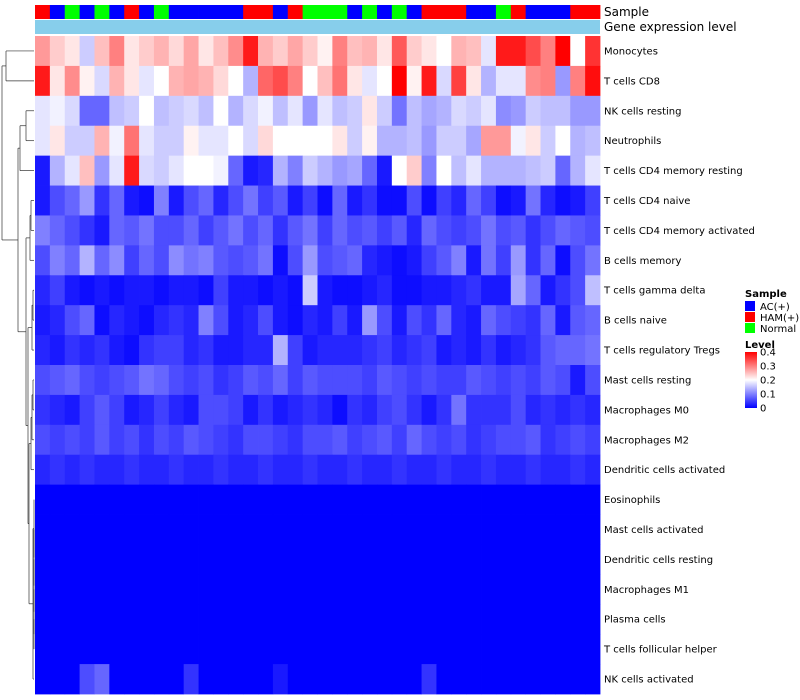 The height and width of the screenshot is (700, 800). What do you see at coordinates (661, 351) in the screenshot?
I see `row-label: T cells regulatory Tregs` at bounding box center [661, 351].